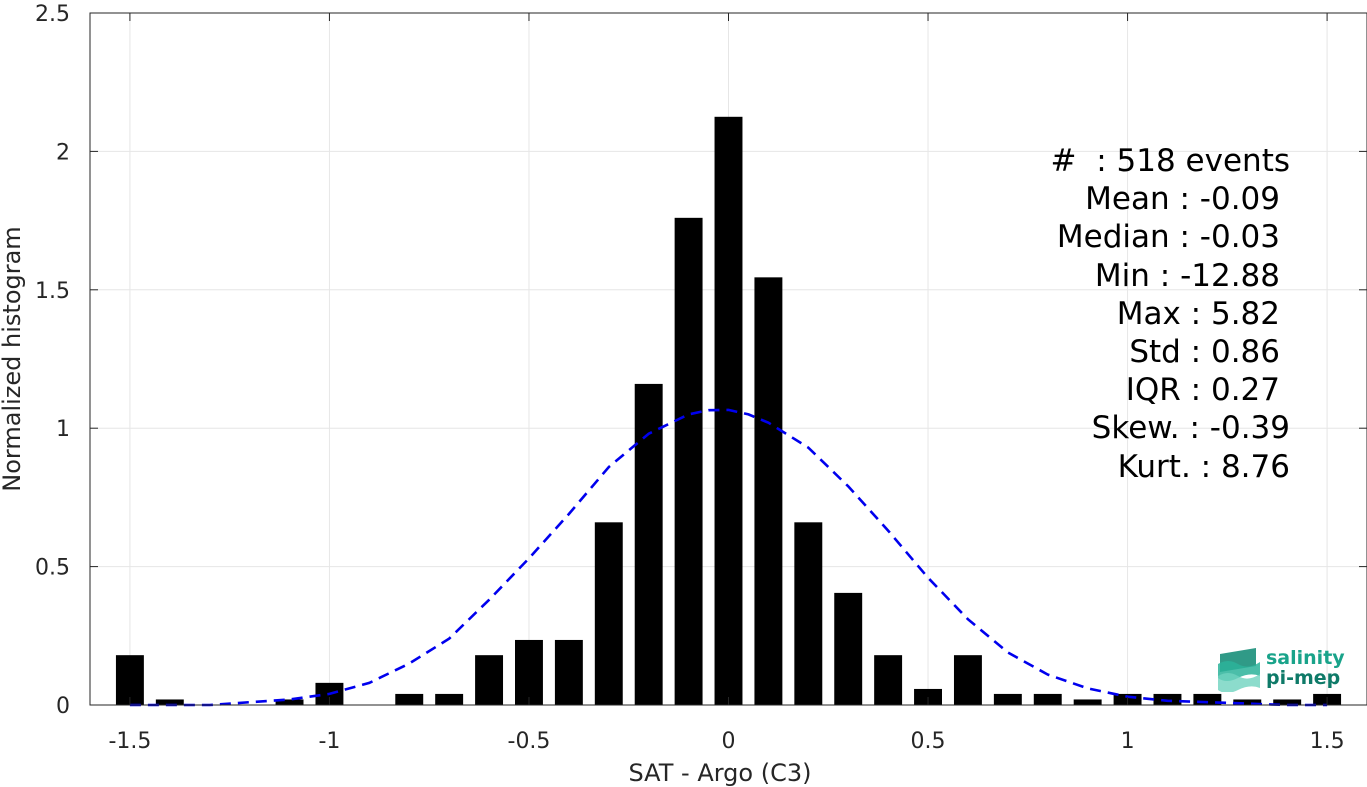 The width and height of the screenshot is (1367, 787). Describe the element at coordinates (1204, 352) in the screenshot. I see `stat-std: Std : 0.86` at that location.